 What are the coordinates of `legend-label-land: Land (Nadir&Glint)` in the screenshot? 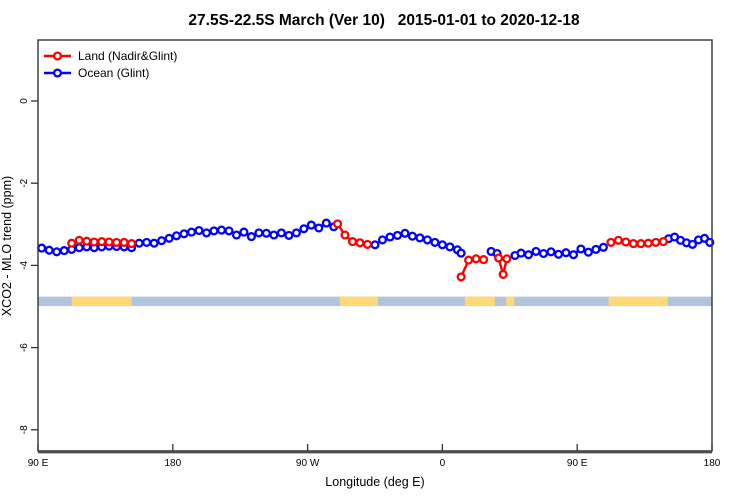 It's located at (127, 56).